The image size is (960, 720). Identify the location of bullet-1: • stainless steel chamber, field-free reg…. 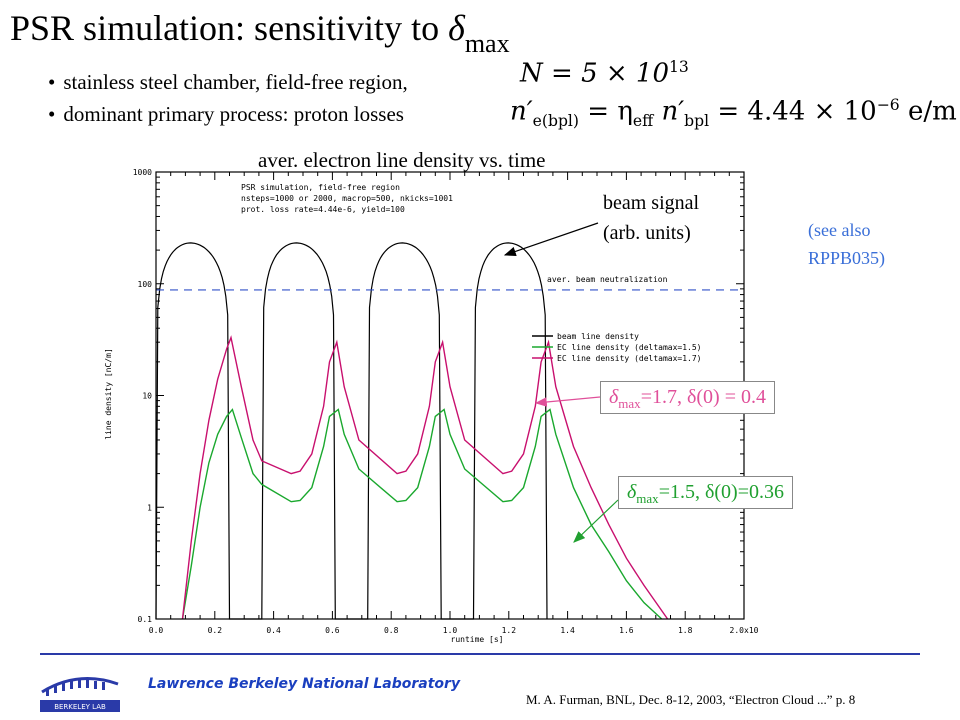
(228, 82).